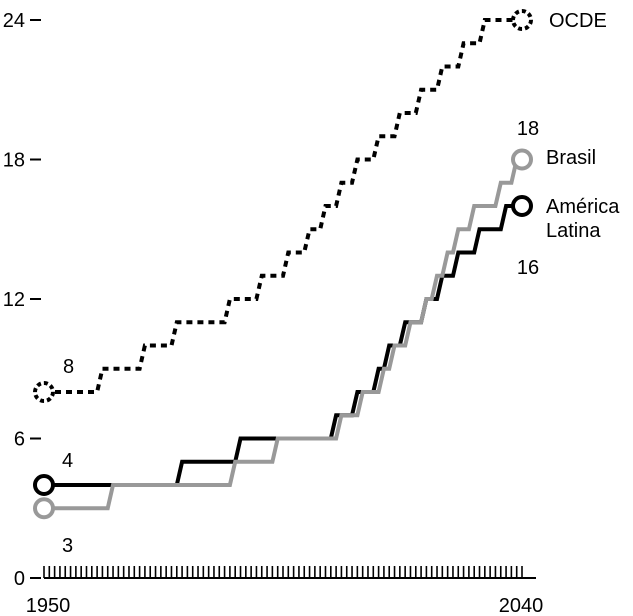 The width and height of the screenshot is (633, 616). I want to click on y-tick-label: 12, so click(14, 300).